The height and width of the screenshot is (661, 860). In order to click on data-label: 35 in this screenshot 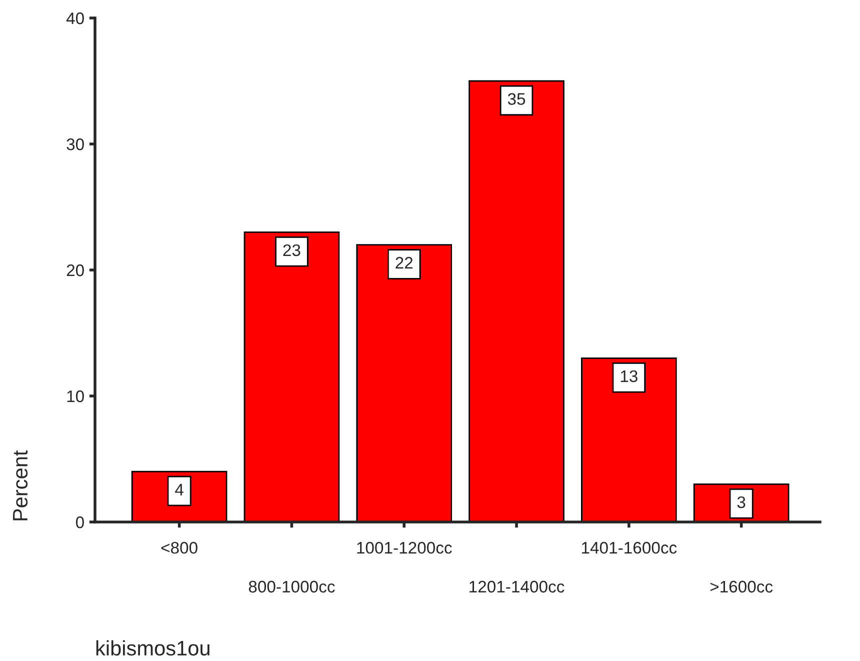, I will do `click(517, 99)`.